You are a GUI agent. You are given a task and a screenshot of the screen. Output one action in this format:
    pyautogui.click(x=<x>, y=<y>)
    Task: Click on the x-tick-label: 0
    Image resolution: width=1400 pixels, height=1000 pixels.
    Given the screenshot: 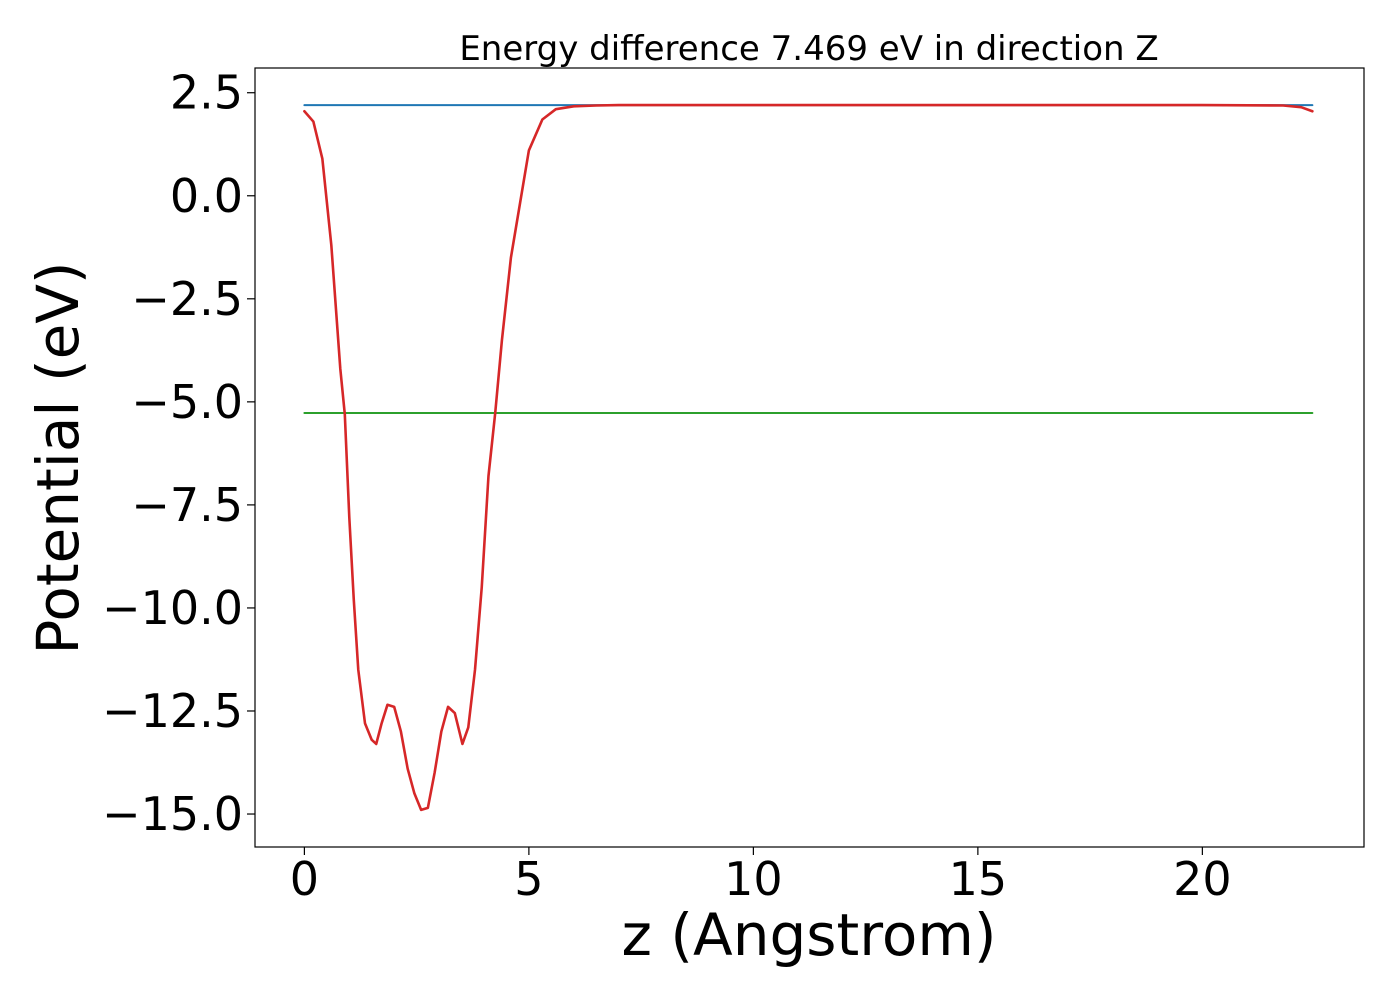 What is the action you would take?
    pyautogui.click(x=304, y=879)
    